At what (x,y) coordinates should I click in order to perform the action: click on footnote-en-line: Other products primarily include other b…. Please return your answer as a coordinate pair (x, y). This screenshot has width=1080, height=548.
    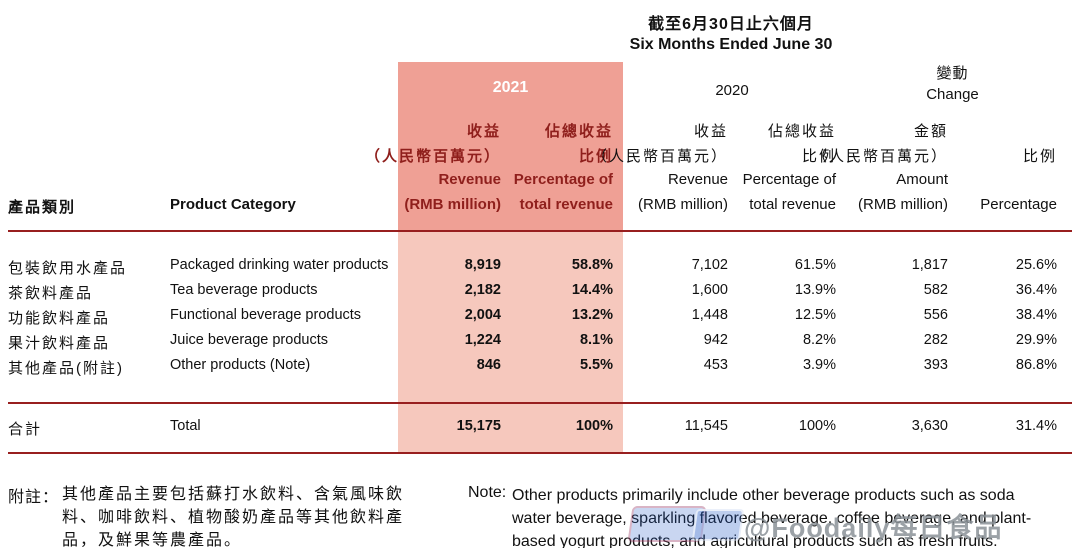
    Looking at the image, I should click on (763, 495).